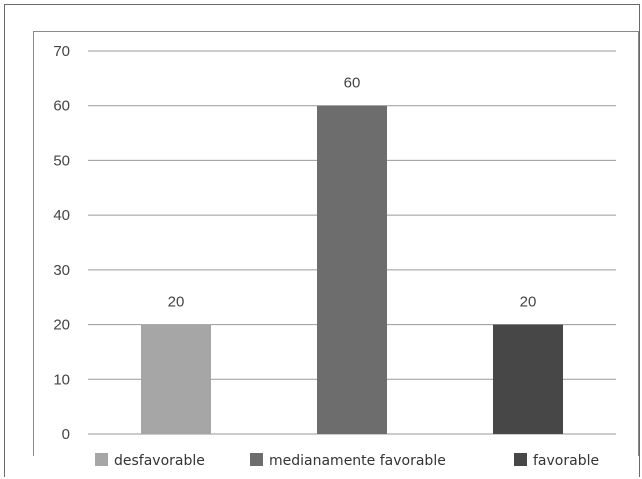 The width and height of the screenshot is (642, 479). I want to click on legend-label: desfavorable, so click(159, 461).